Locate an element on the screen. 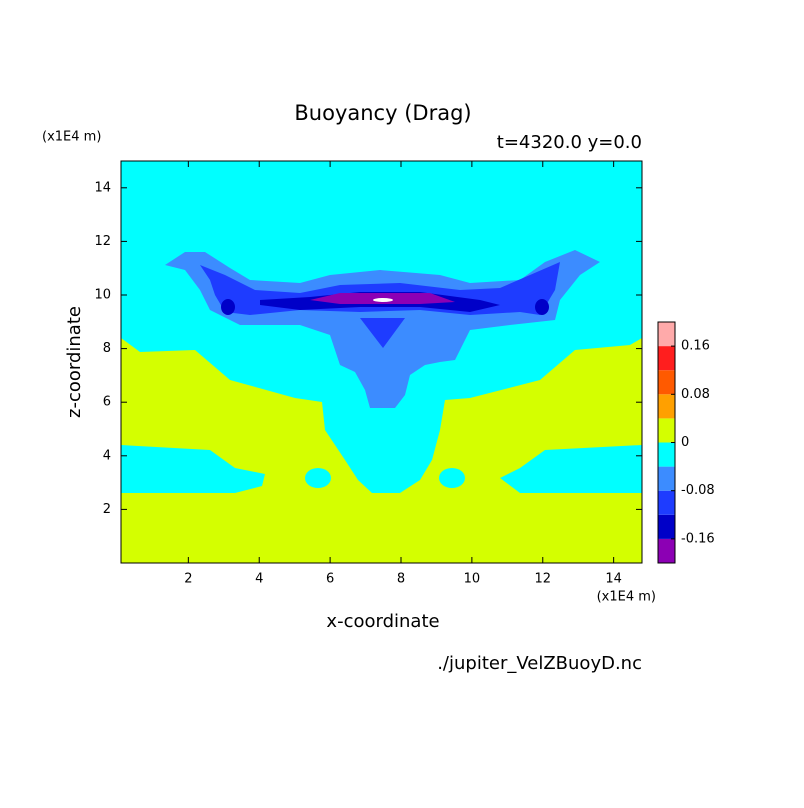  colorbar-tick-label: -0.16 is located at coordinates (698, 538).